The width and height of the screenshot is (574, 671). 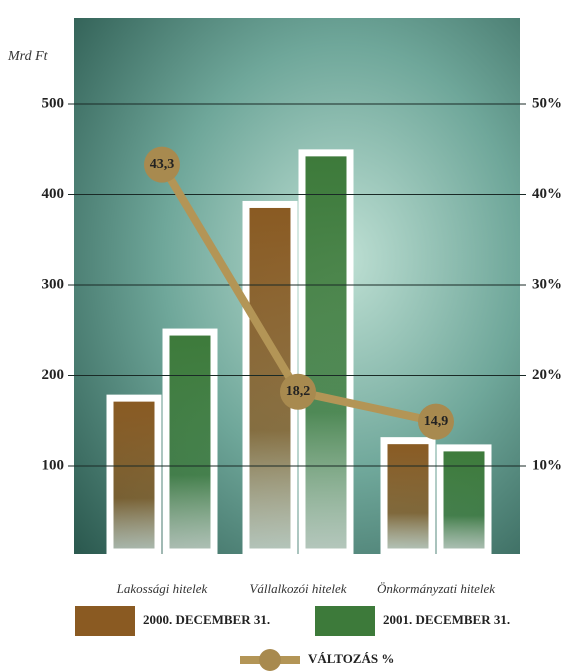 What do you see at coordinates (351, 658) in the screenshot?
I see `legend-label: VÁLTOZÁS %` at bounding box center [351, 658].